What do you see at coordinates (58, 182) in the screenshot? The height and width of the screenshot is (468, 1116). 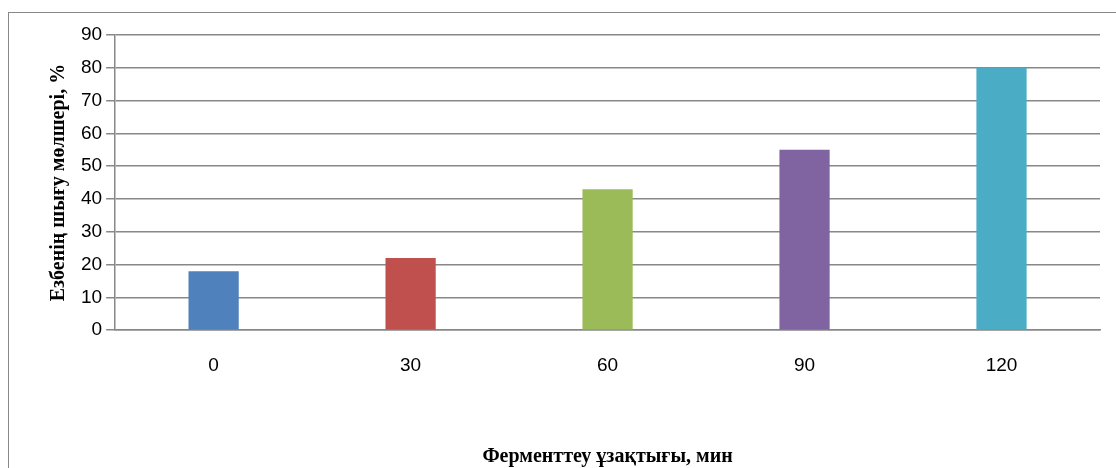 I see `y-axis-title: Езбенің шығу мөлшері, %` at bounding box center [58, 182].